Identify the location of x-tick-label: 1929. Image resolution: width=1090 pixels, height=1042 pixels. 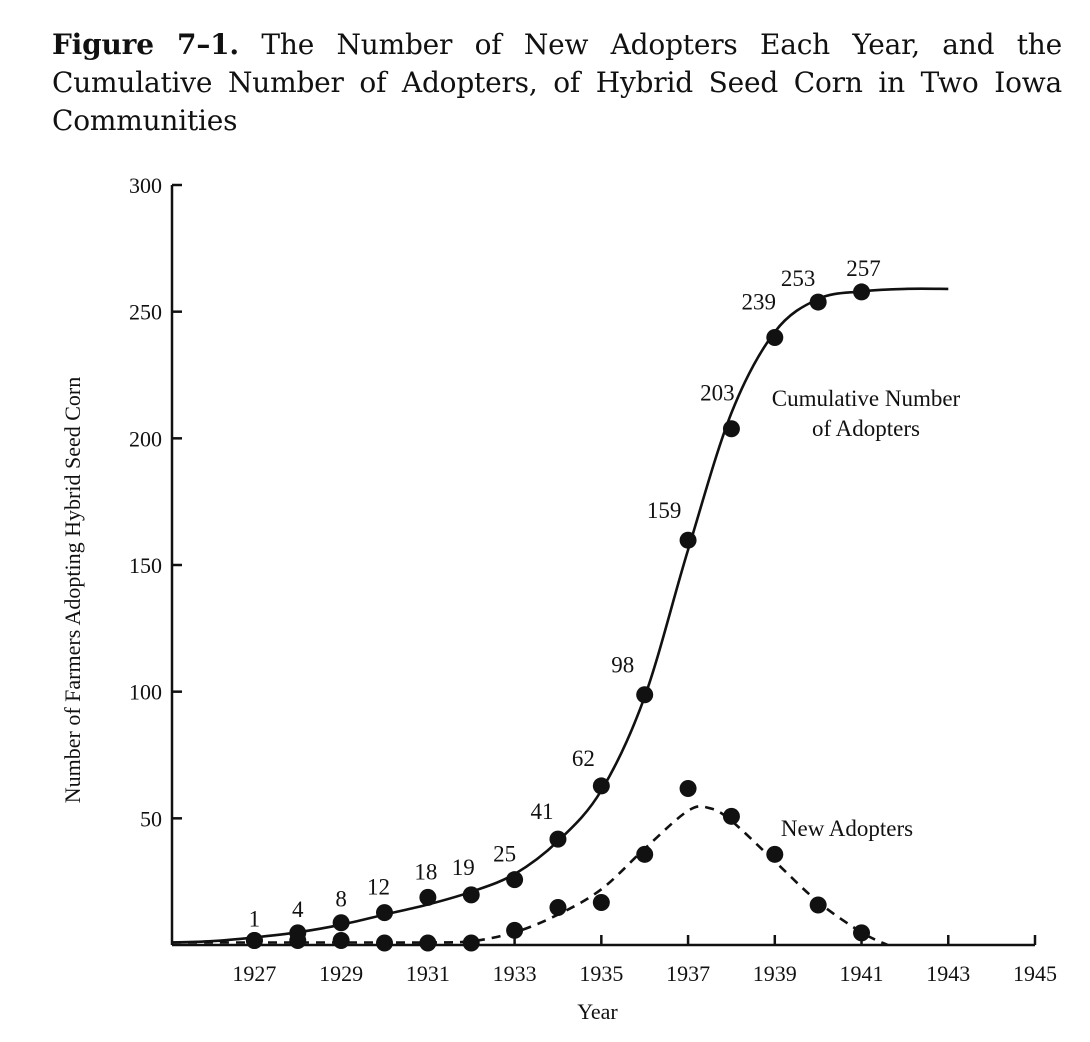
(341, 973).